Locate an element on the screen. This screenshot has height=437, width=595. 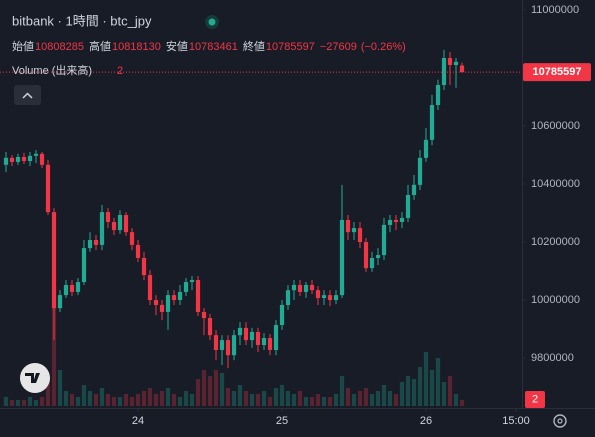
x-tick-label: 25 is located at coordinates (282, 421).